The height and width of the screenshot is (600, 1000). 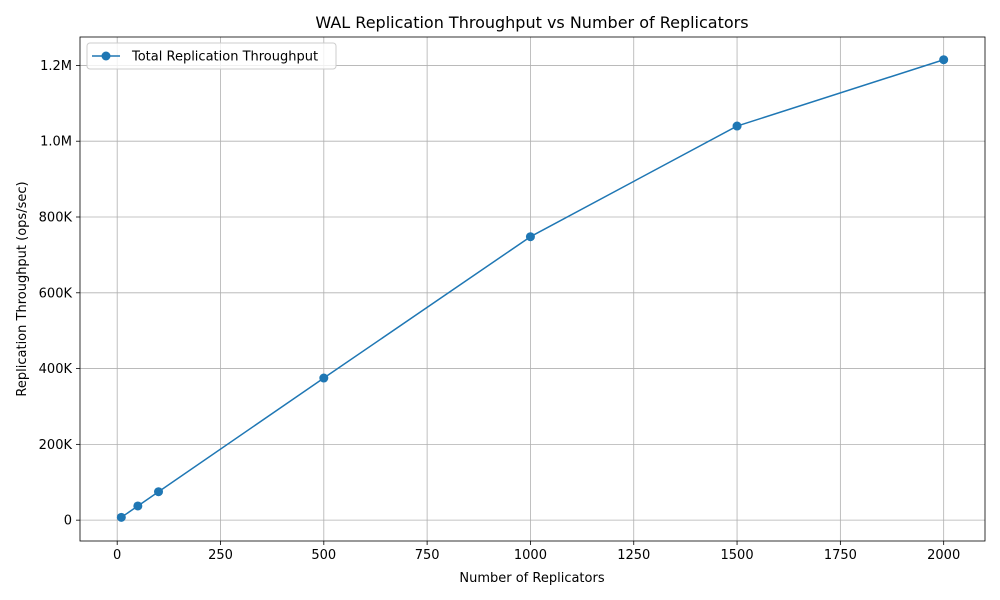 What do you see at coordinates (56, 66) in the screenshot?
I see `y-tick-label: 1.2M` at bounding box center [56, 66].